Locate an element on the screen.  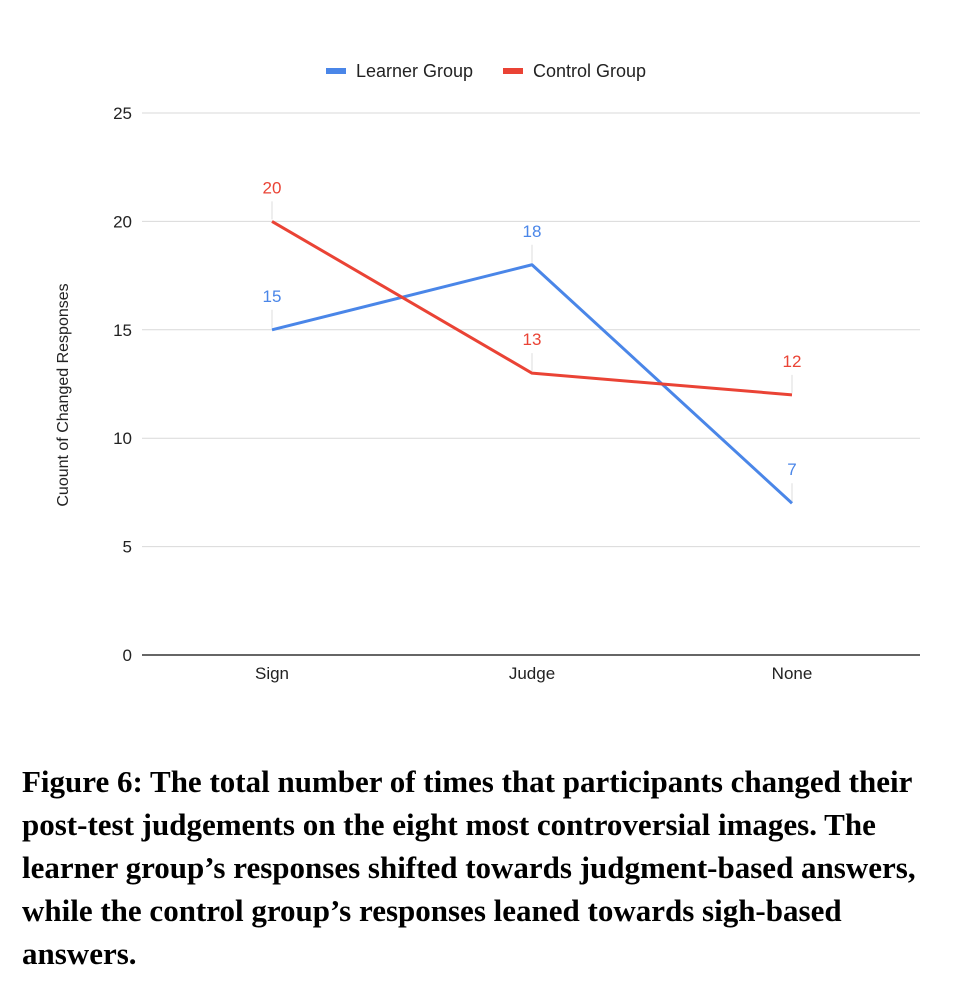
legend-label: Learner Group is located at coordinates (414, 71).